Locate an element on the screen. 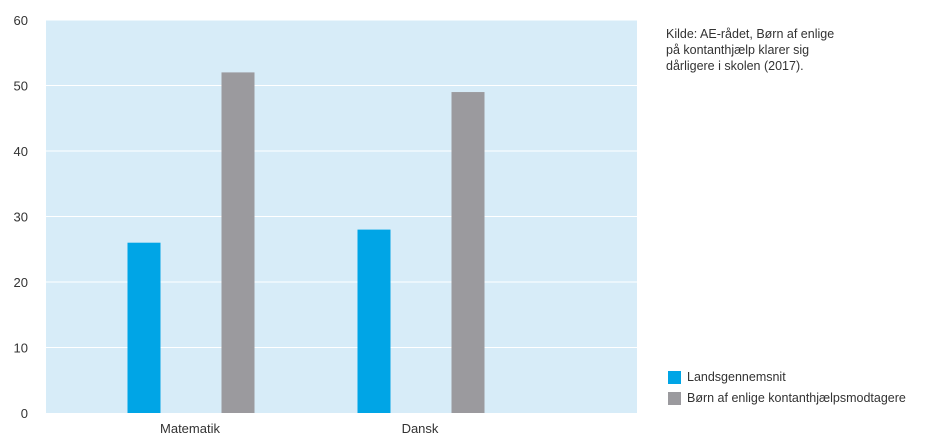 This screenshot has height=438, width=937. legend-item-series-1: Landsgennemsnit is located at coordinates (787, 377).